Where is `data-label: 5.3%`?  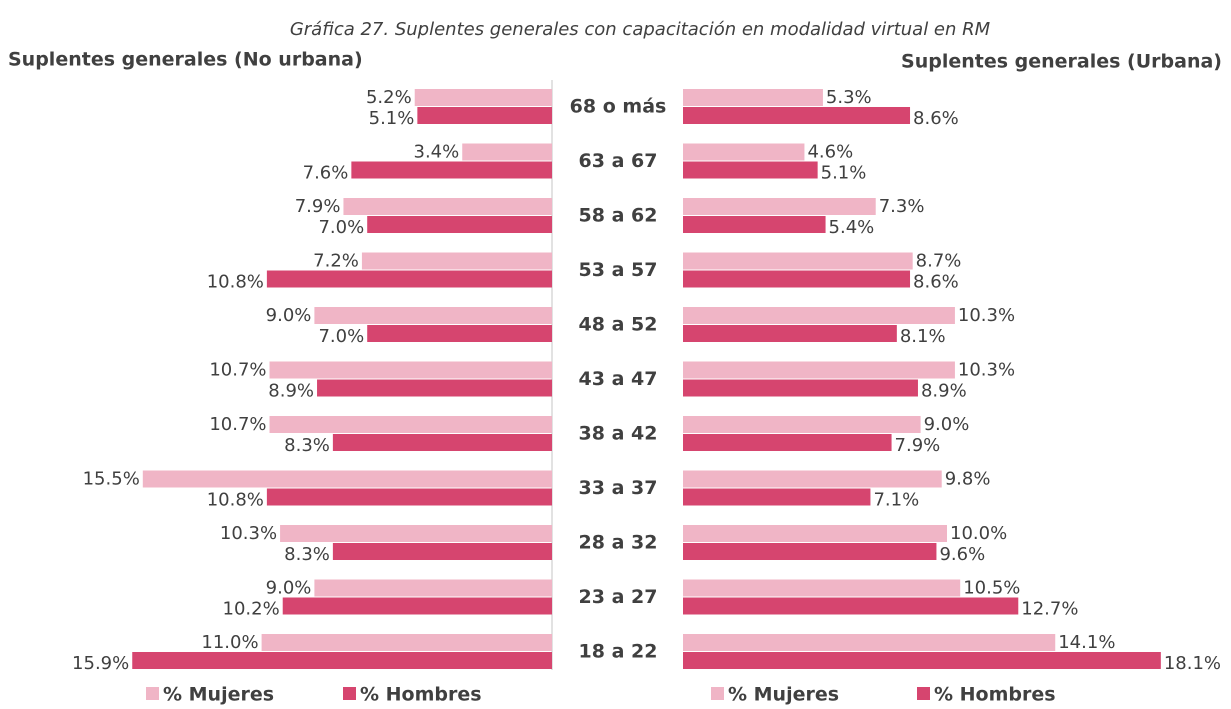
data-label: 5.3% is located at coordinates (849, 97).